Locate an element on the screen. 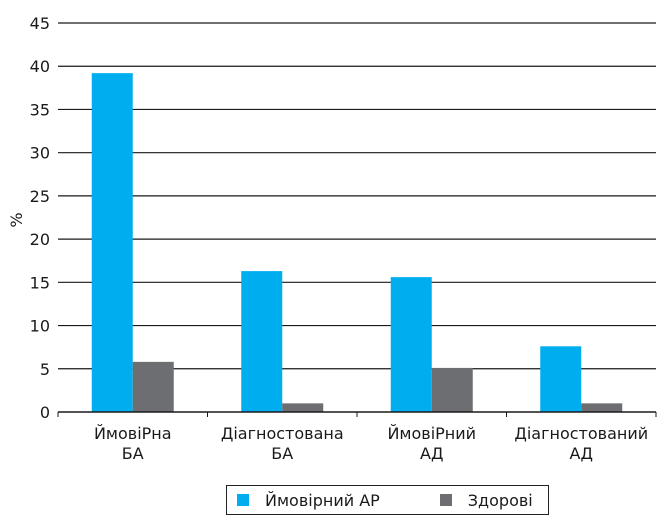  y-axis-label: % is located at coordinates (16, 219).